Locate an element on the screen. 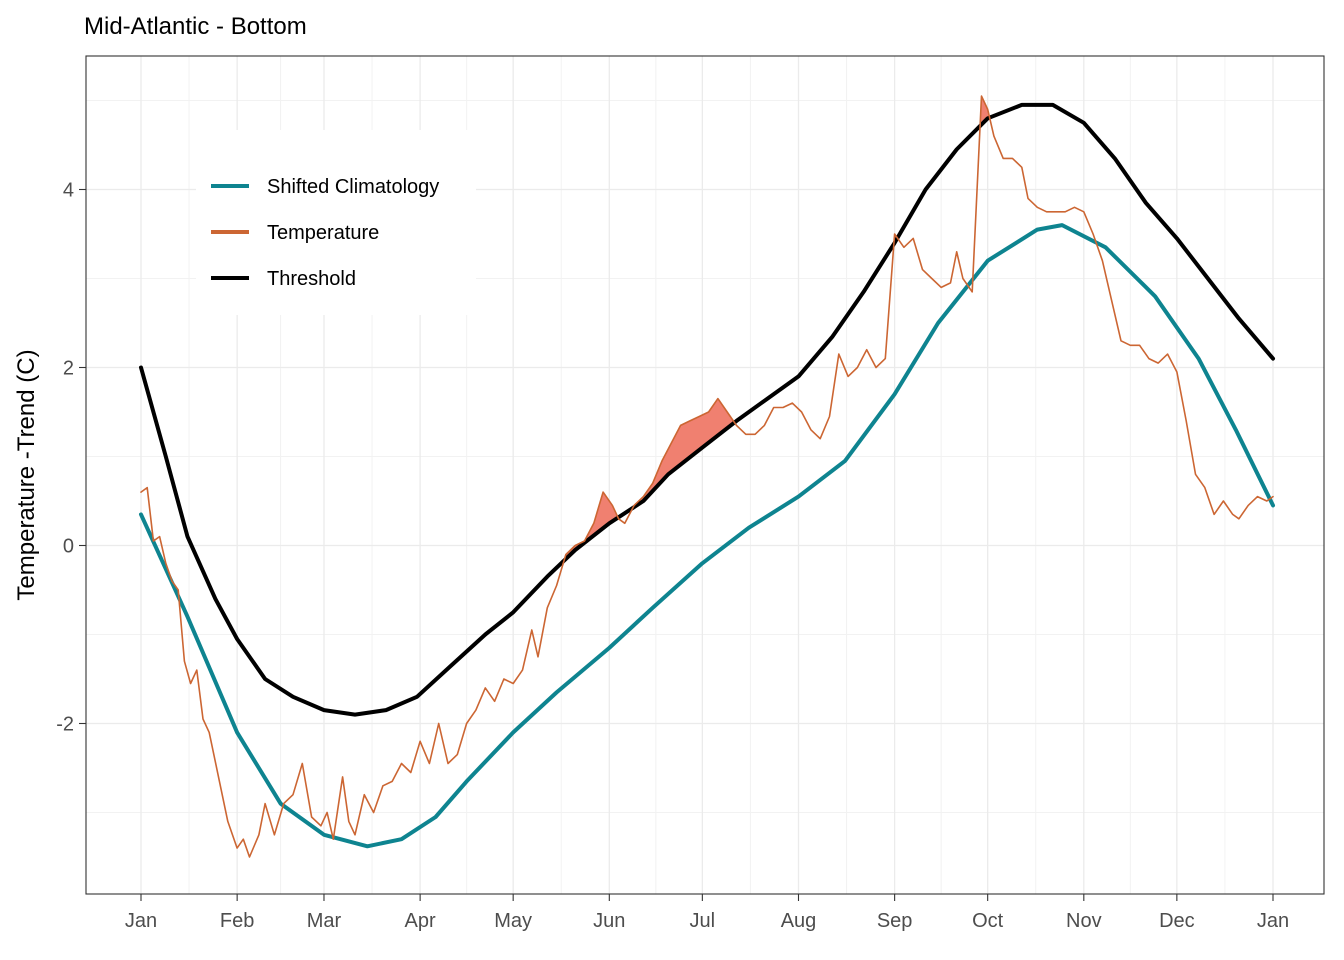 This screenshot has height=960, width=1344. legend-background is located at coordinates (336, 222).